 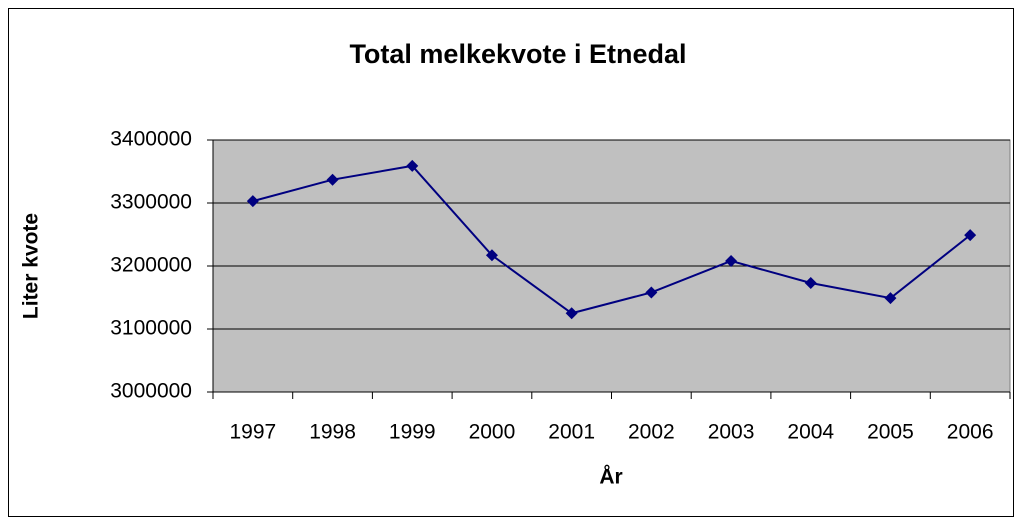 I want to click on y-tick-label: 3400000, so click(x=151, y=139).